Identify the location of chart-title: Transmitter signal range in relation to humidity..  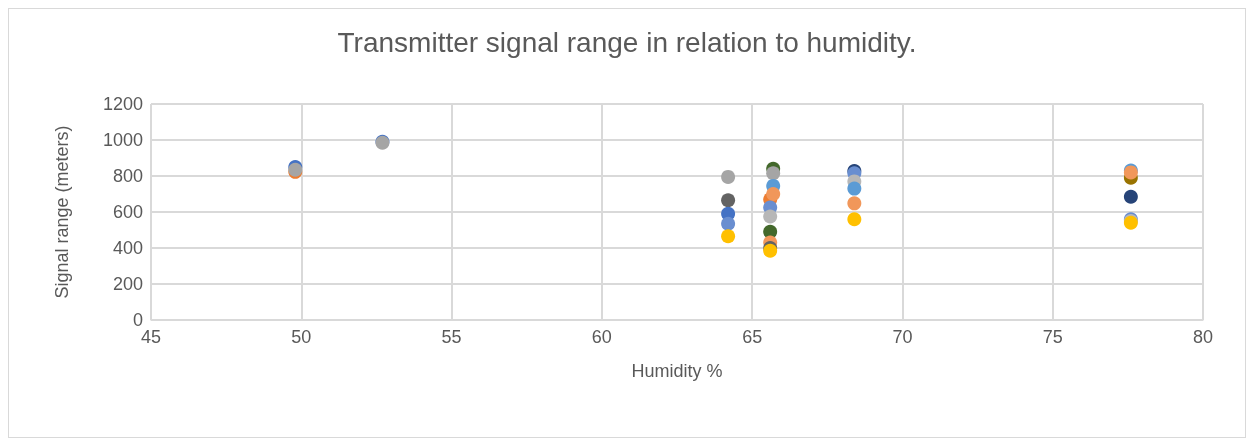
(627, 42).